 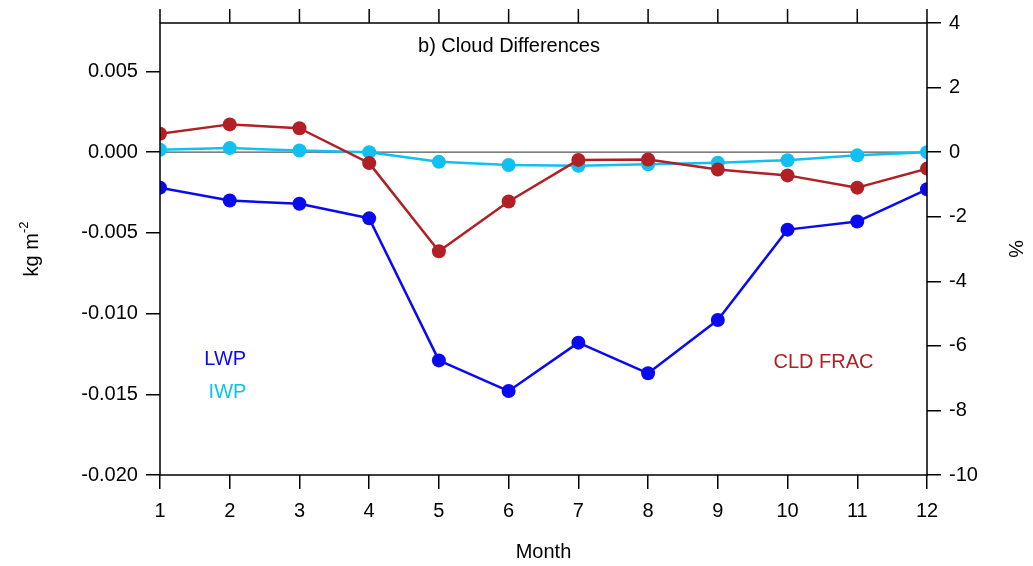 What do you see at coordinates (225, 358) in the screenshot?
I see `text: LWP` at bounding box center [225, 358].